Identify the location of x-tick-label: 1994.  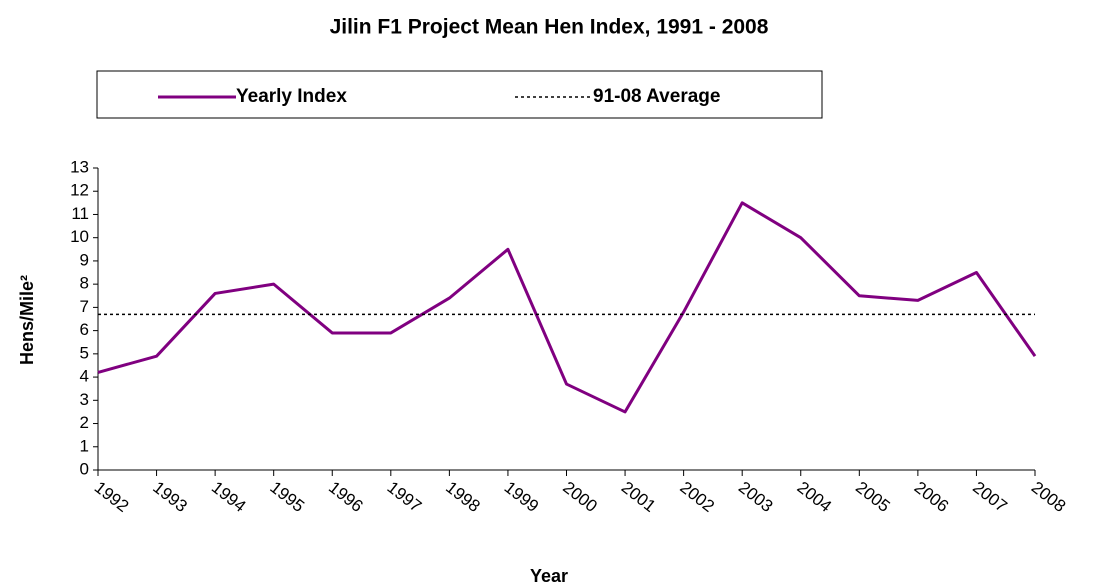
(229, 497).